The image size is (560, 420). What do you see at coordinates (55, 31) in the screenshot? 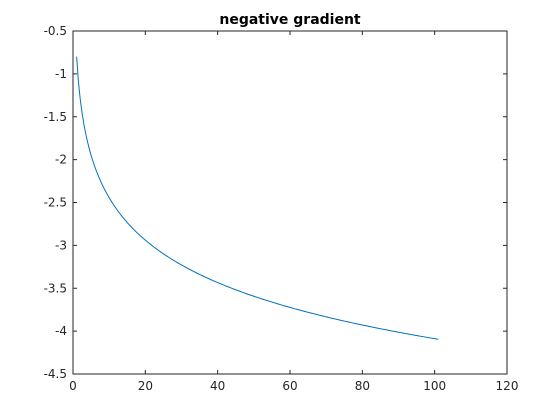
I see `y-tick-label: -0.5` at bounding box center [55, 31].